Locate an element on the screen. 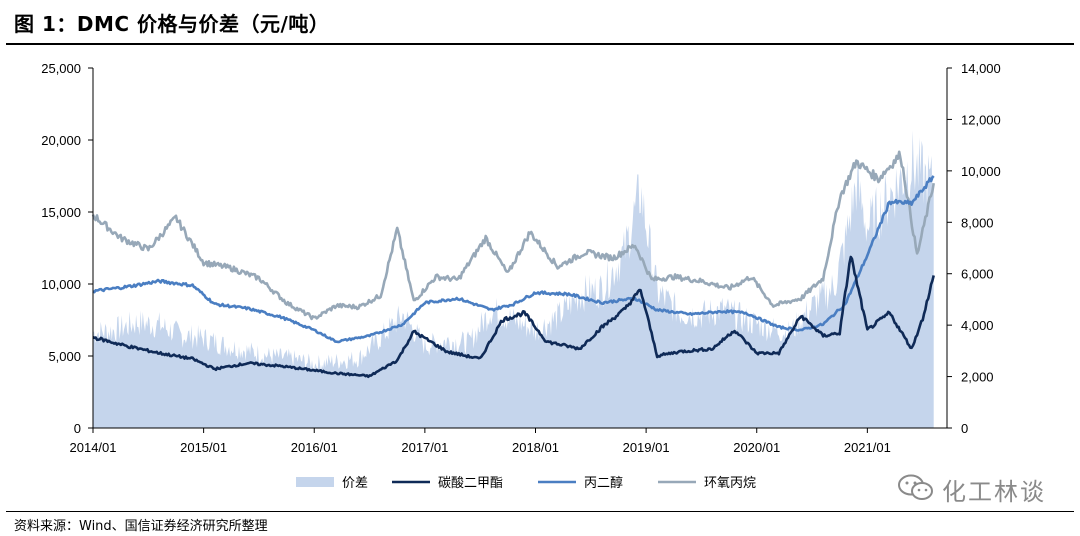 The height and width of the screenshot is (536, 1080). chart-title: 图 1：DMC 价格与价差（元/吨） is located at coordinates (172, 24).